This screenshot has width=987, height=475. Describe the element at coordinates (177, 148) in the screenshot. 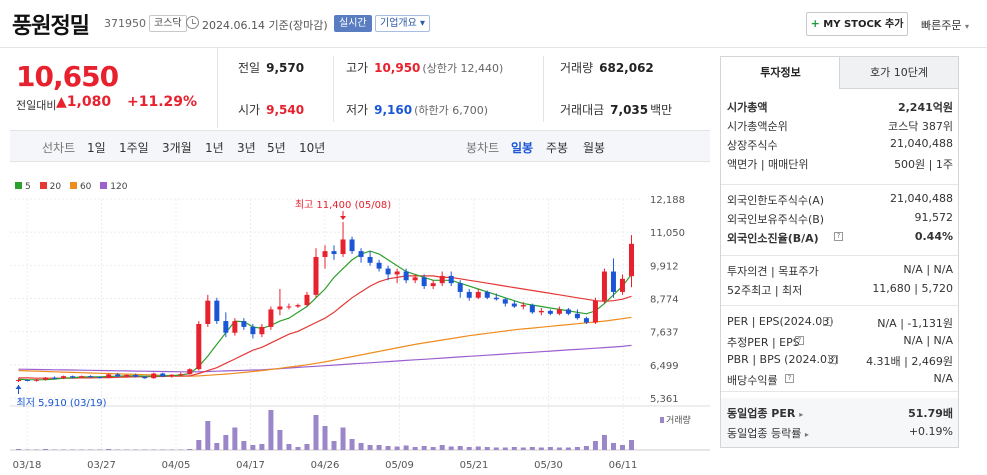

I see `period-3m: 3개월` at that location.